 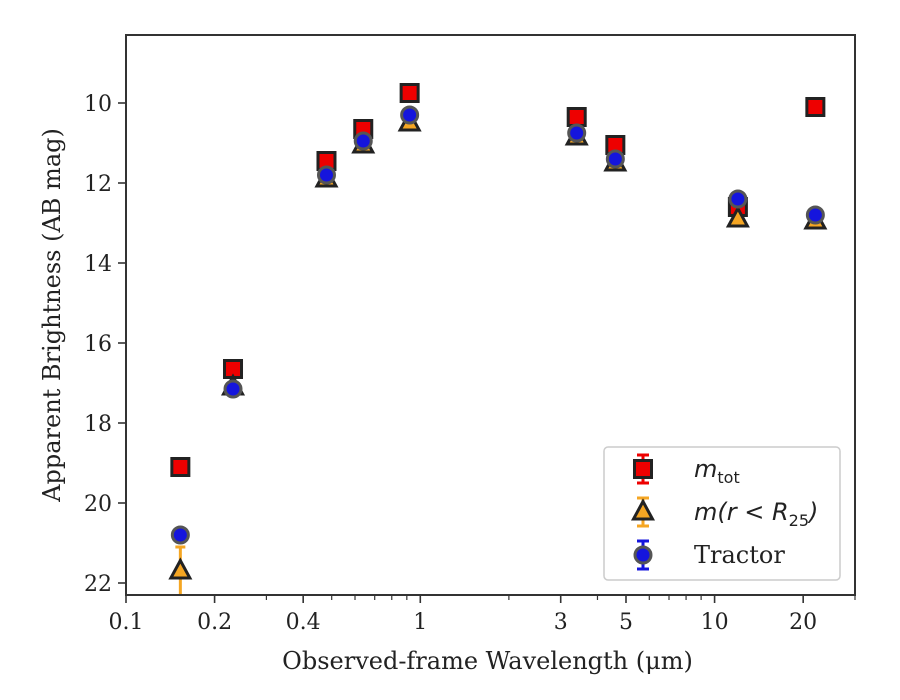 What do you see at coordinates (420, 622) in the screenshot?
I see `x-tick-label: 1` at bounding box center [420, 622].